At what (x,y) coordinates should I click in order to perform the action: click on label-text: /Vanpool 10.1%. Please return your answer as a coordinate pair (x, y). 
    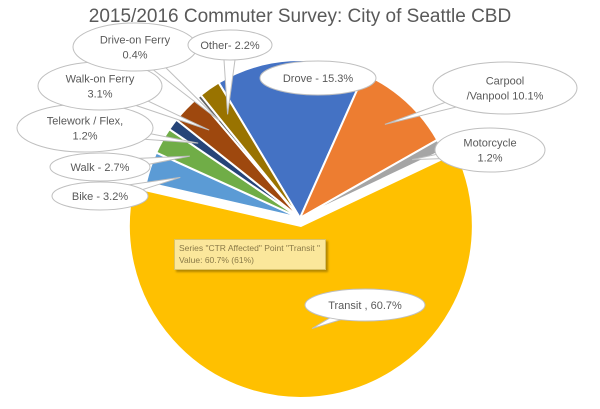
    Looking at the image, I should click on (505, 97).